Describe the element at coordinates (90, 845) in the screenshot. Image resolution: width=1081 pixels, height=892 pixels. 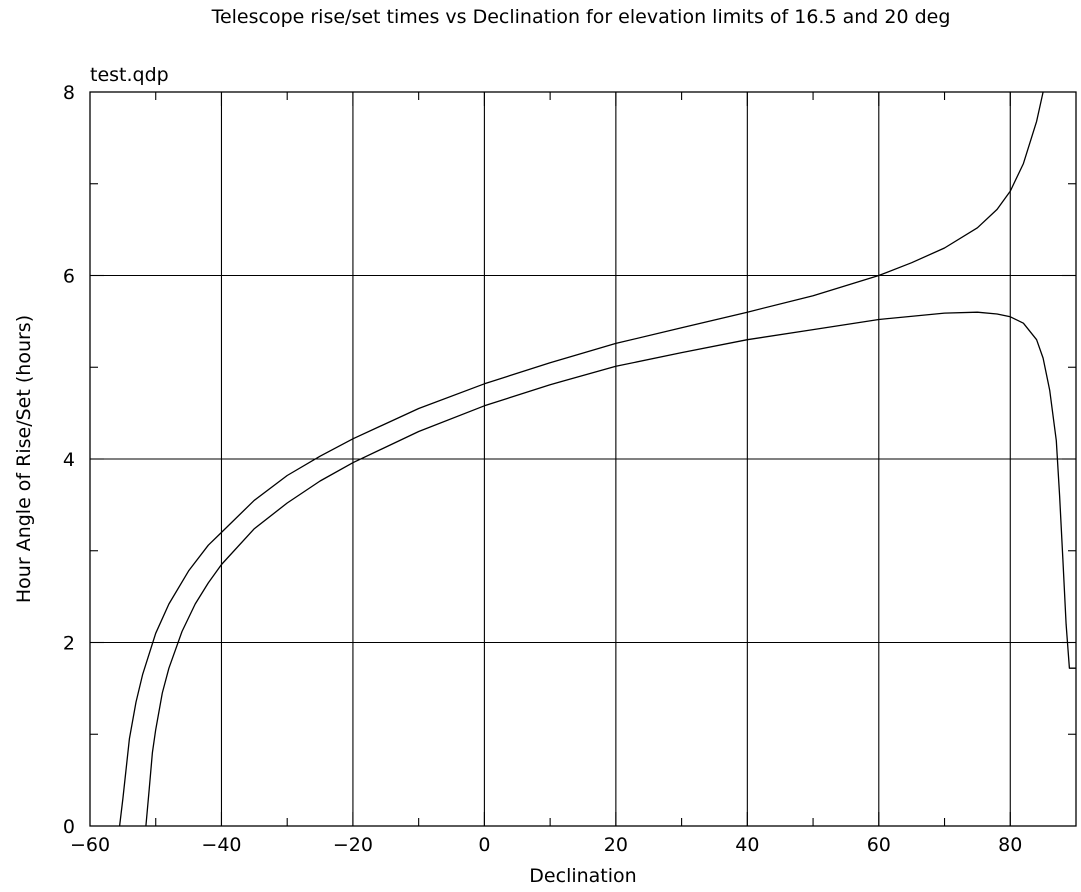
I see `x-tick-label: −60` at that location.